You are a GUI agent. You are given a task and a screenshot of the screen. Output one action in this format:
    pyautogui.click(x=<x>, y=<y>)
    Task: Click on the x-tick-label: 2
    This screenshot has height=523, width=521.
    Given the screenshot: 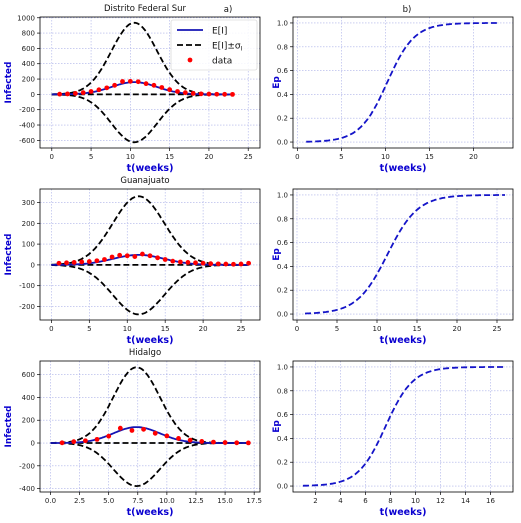 What is the action you would take?
    pyautogui.click(x=315, y=501)
    